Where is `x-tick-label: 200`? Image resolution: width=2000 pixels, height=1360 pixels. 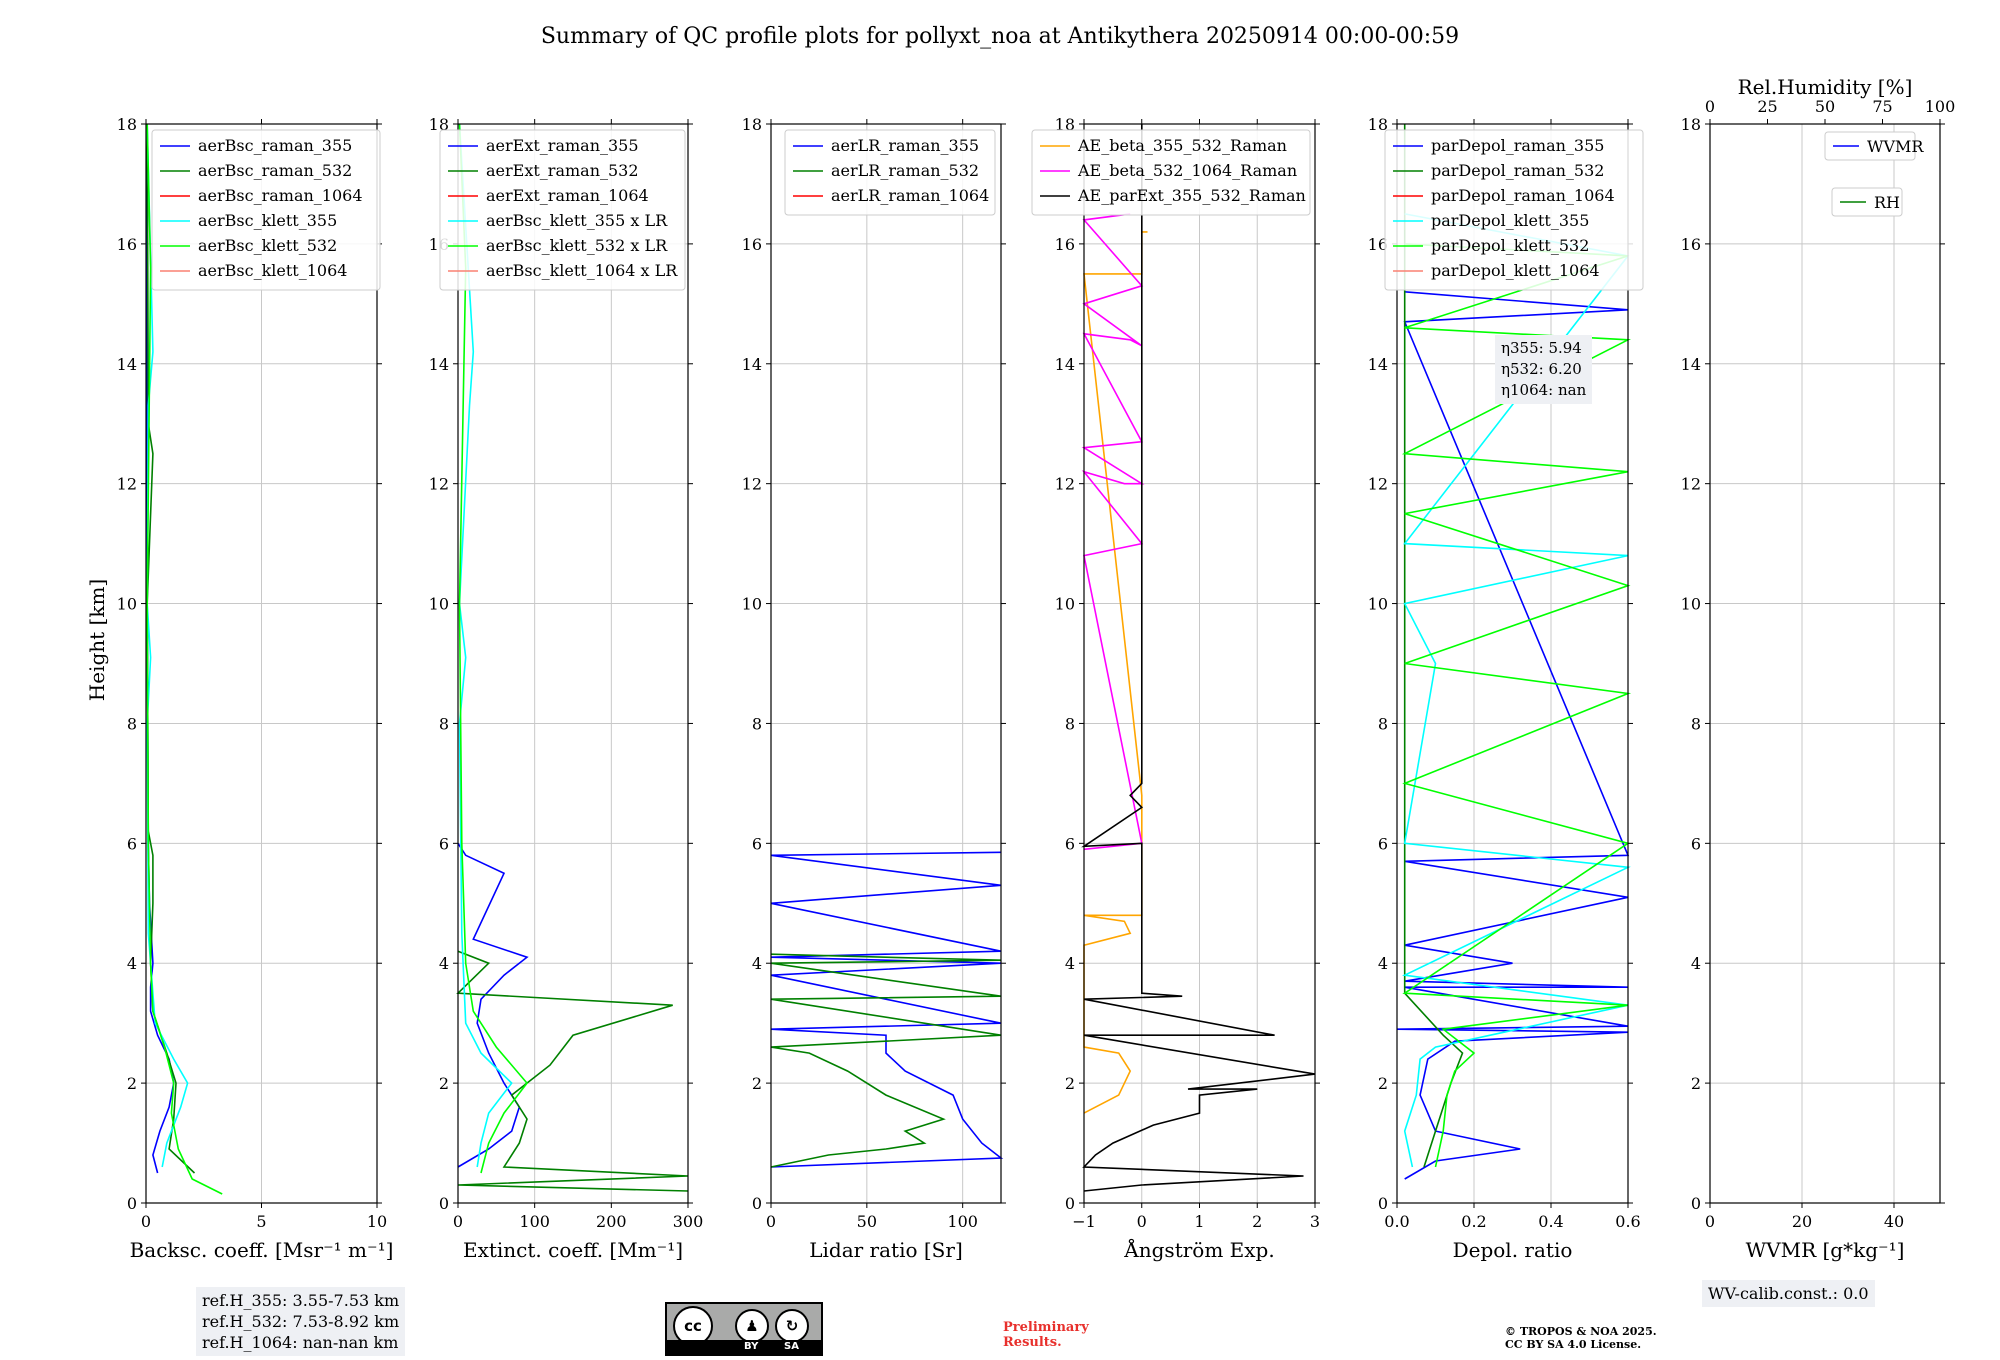 x-tick-label: 200 is located at coordinates (611, 1221).